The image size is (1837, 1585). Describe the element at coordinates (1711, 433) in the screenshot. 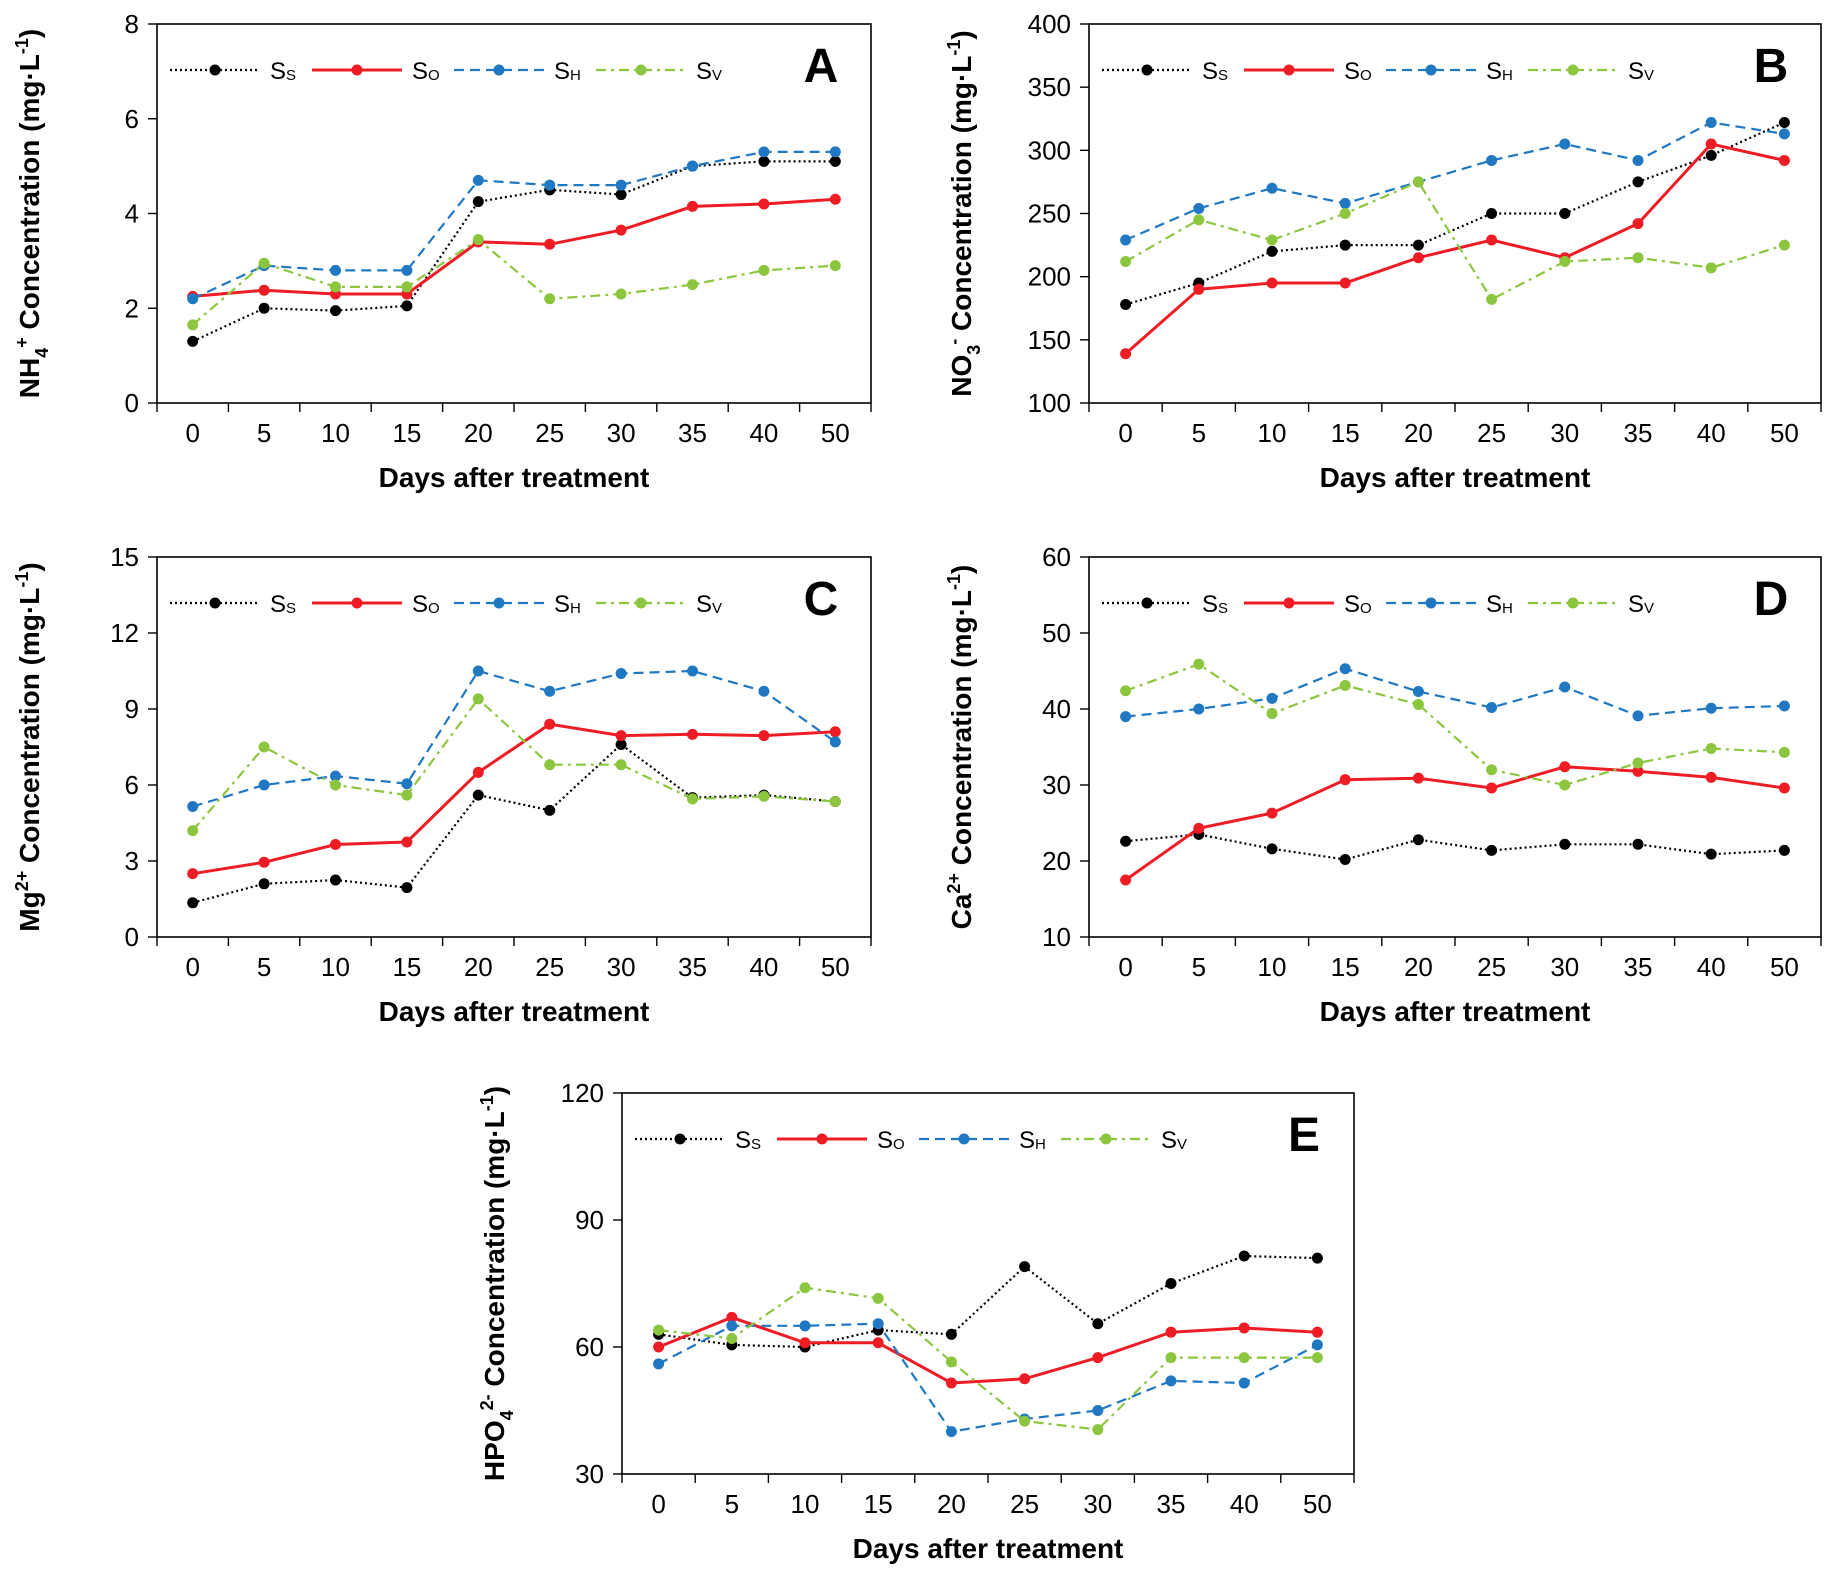

I see `x-tick-label: 40` at that location.